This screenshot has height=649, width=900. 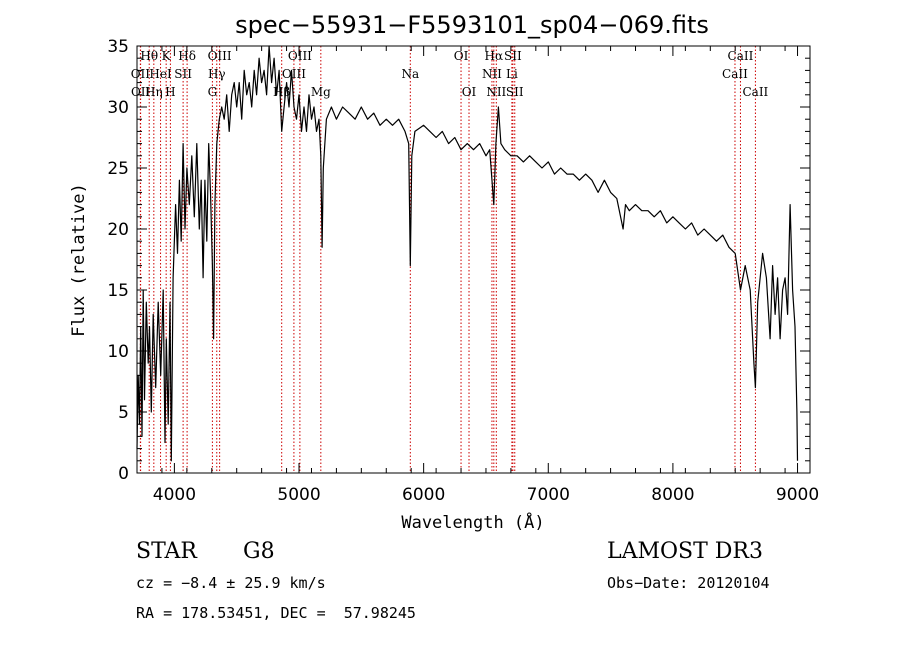 I want to click on y-tick-label: 10, so click(x=118, y=352).